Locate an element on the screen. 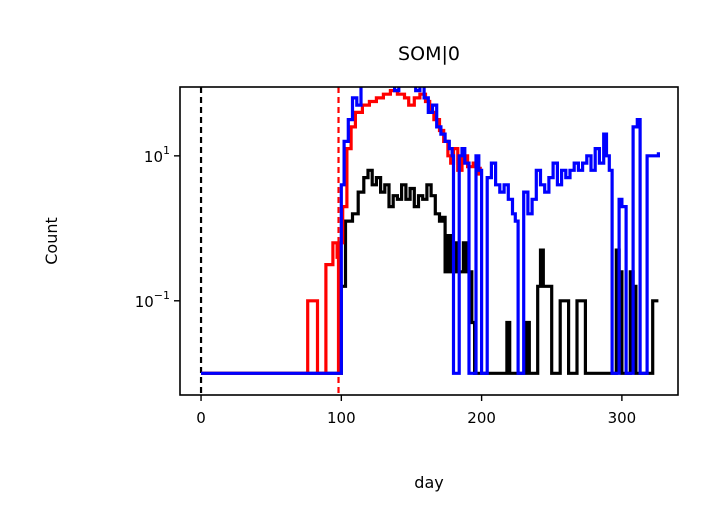 This screenshot has height=531, width=708. x-tick-label-3: 300 is located at coordinates (622, 418).